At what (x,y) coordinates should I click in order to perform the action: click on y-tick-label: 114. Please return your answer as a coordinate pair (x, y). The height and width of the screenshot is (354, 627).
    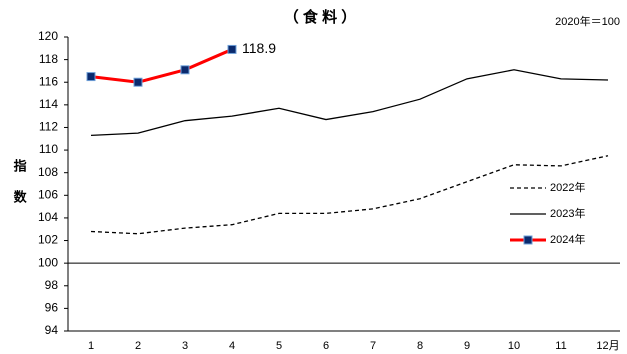
    Looking at the image, I should click on (48, 104).